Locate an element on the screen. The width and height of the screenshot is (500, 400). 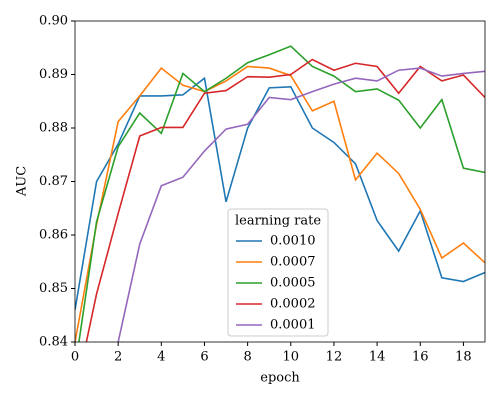
legend-label: 0.0005 is located at coordinates (293, 283).